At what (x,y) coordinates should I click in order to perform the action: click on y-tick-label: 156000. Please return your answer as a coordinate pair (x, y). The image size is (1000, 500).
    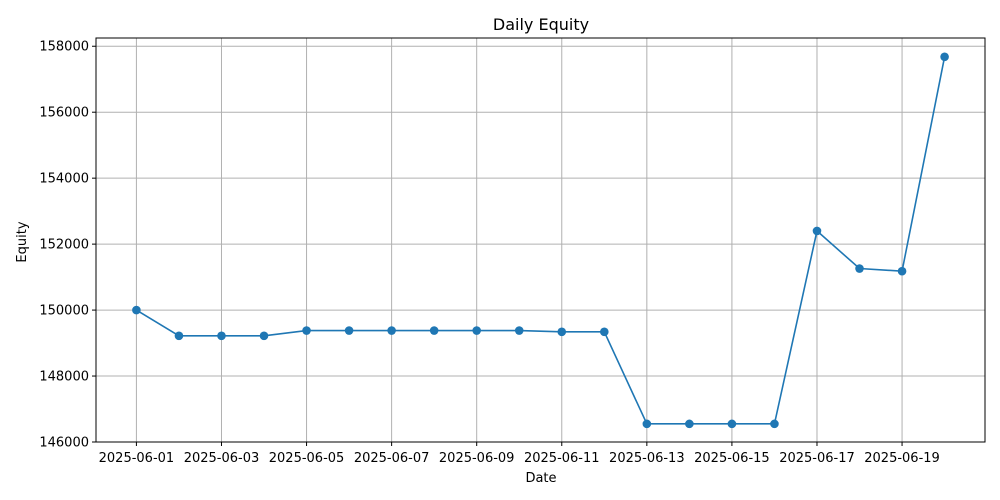
    Looking at the image, I should click on (64, 113).